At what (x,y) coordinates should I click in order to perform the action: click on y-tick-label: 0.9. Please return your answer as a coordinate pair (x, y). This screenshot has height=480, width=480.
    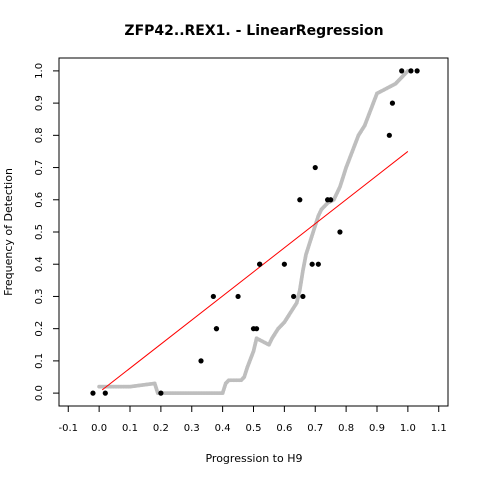
    Looking at the image, I should click on (39, 103).